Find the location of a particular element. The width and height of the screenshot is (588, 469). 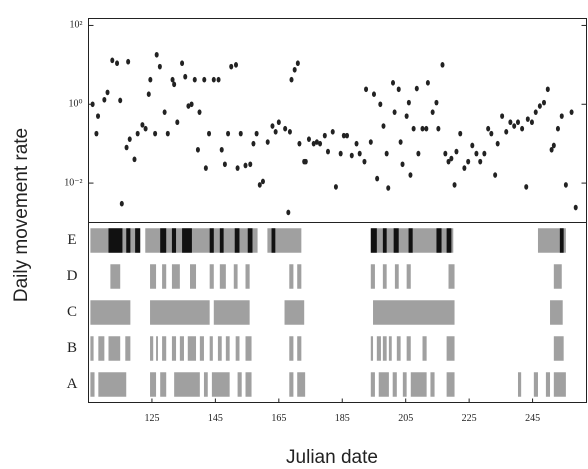

x-tick-label: 185 is located at coordinates (342, 418).